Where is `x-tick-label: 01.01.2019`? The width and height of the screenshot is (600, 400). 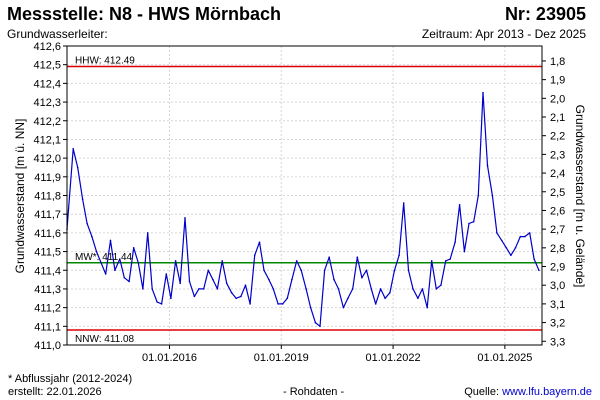 x-tick-label: 01.01.2019 is located at coordinates (281, 358).